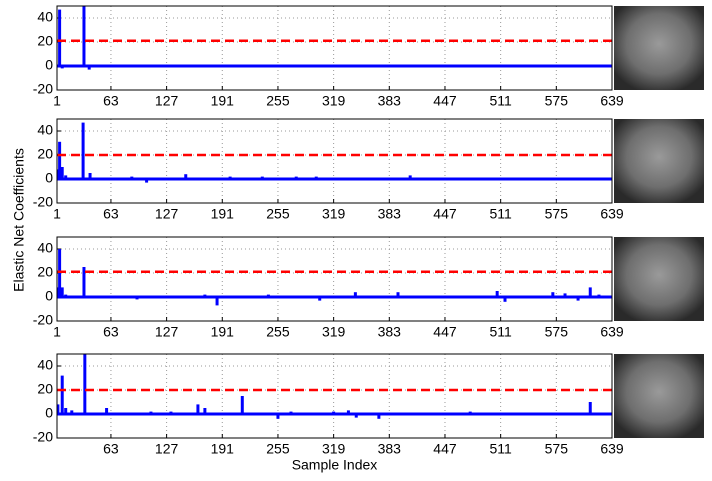 Image resolution: width=712 pixels, height=481 pixels. I want to click on y-axis-label: Elastic Net Coefficients, so click(19, 220).